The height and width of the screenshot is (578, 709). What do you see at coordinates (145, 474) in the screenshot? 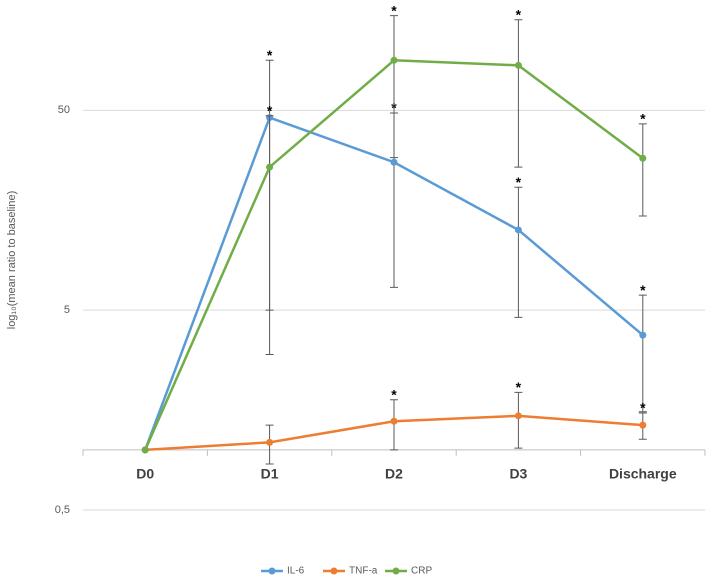
I see `x-tick-label: D0` at bounding box center [145, 474].